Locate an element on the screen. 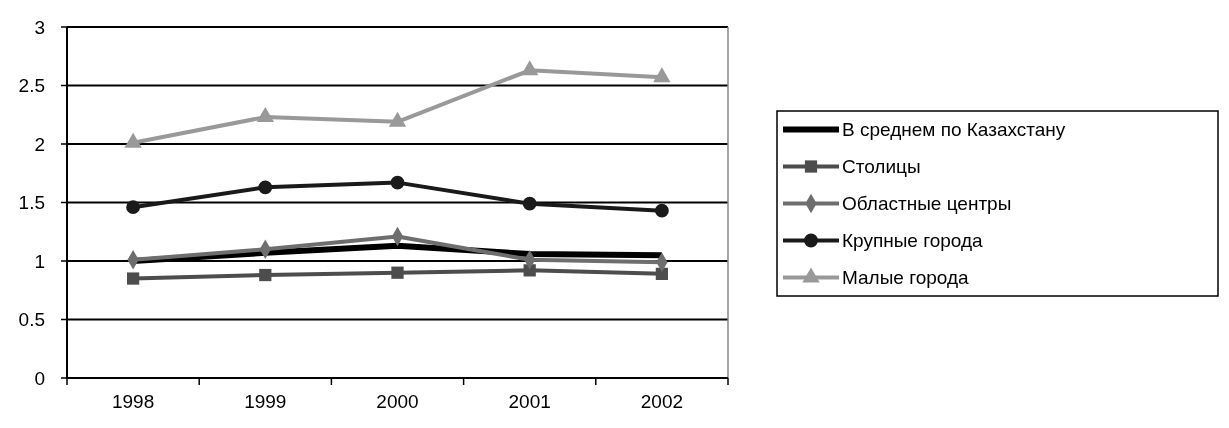  legend-label: В среднем по Казахстану is located at coordinates (954, 130).